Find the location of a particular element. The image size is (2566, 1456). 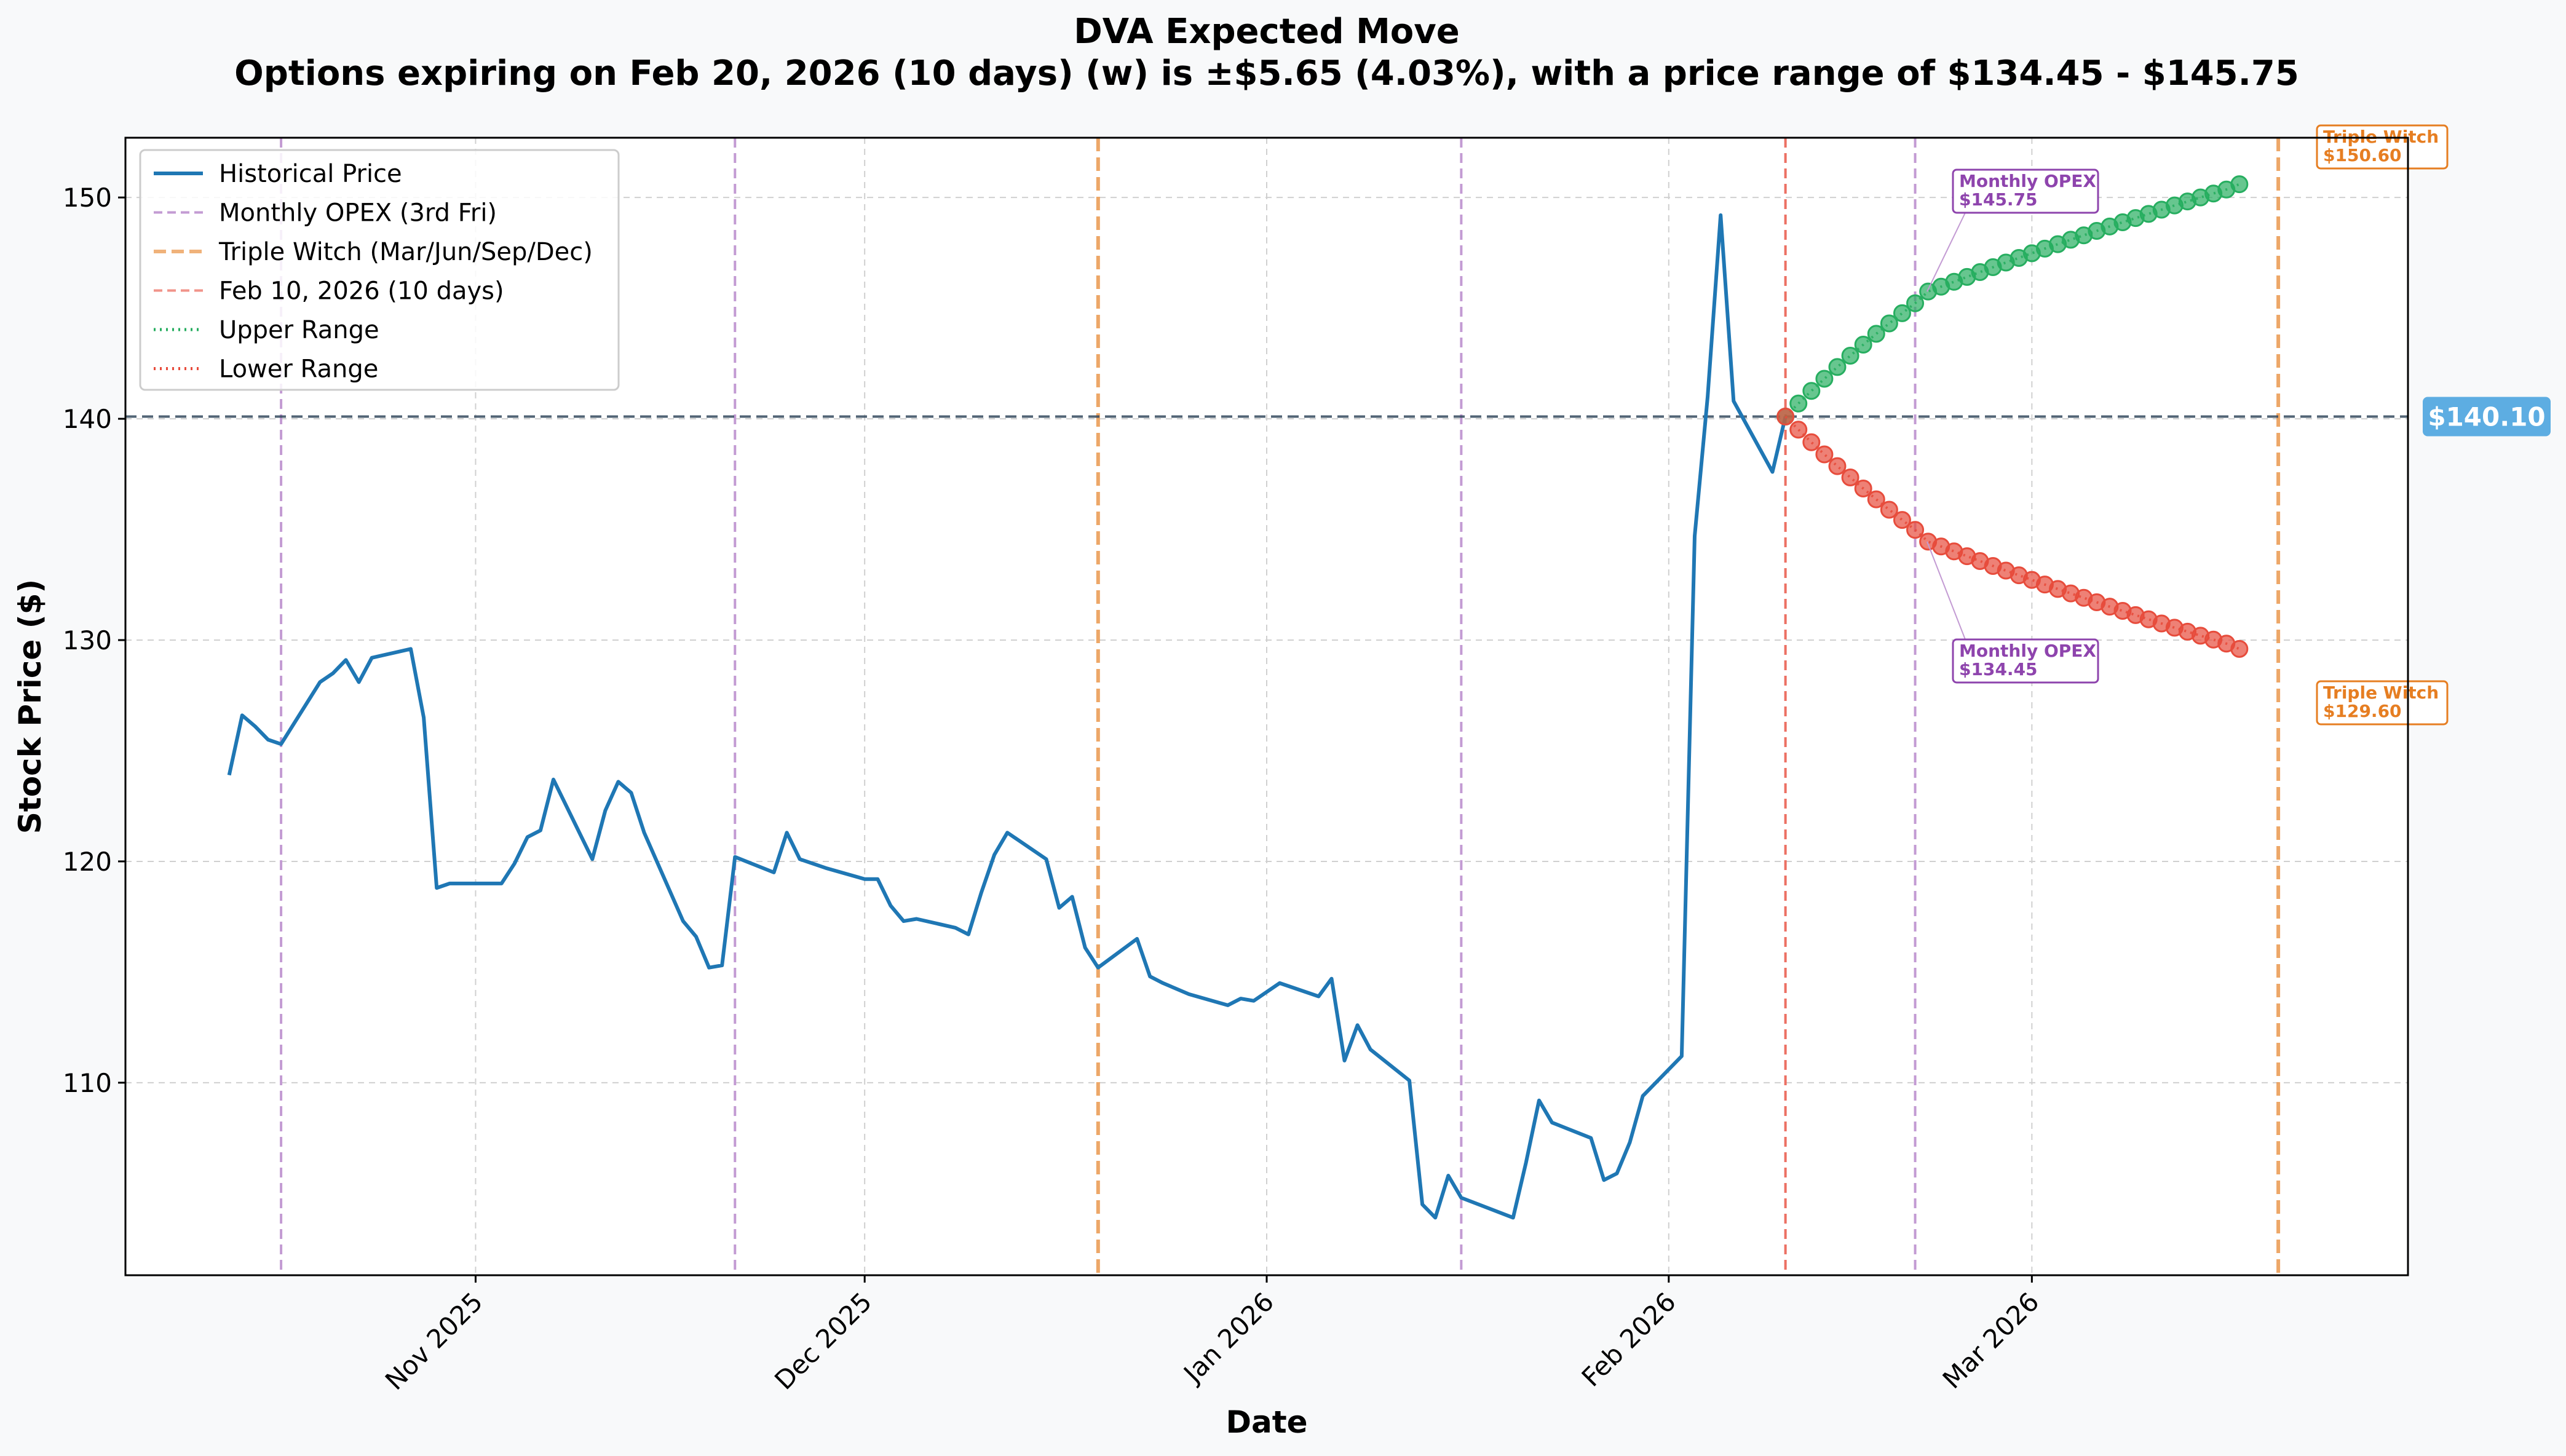

y-axis-label: Stock Price ($) is located at coordinates (30, 706).